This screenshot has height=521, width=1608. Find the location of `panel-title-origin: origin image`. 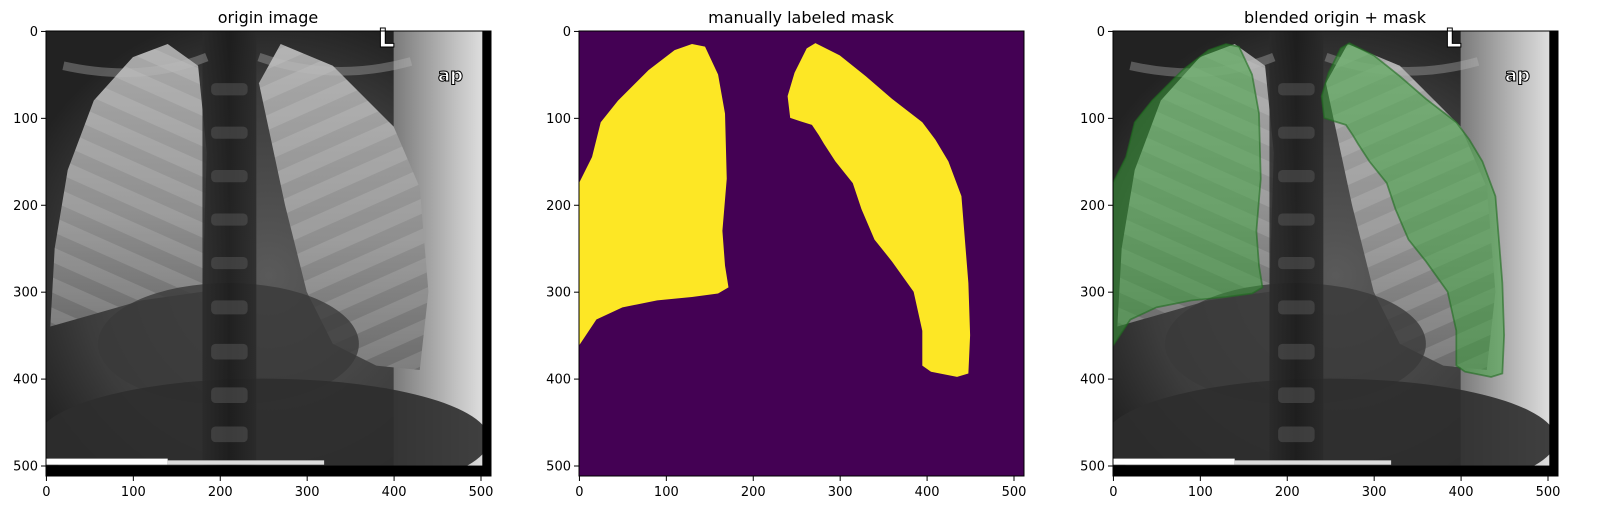

panel-title-origin: origin image is located at coordinates (268, 17).